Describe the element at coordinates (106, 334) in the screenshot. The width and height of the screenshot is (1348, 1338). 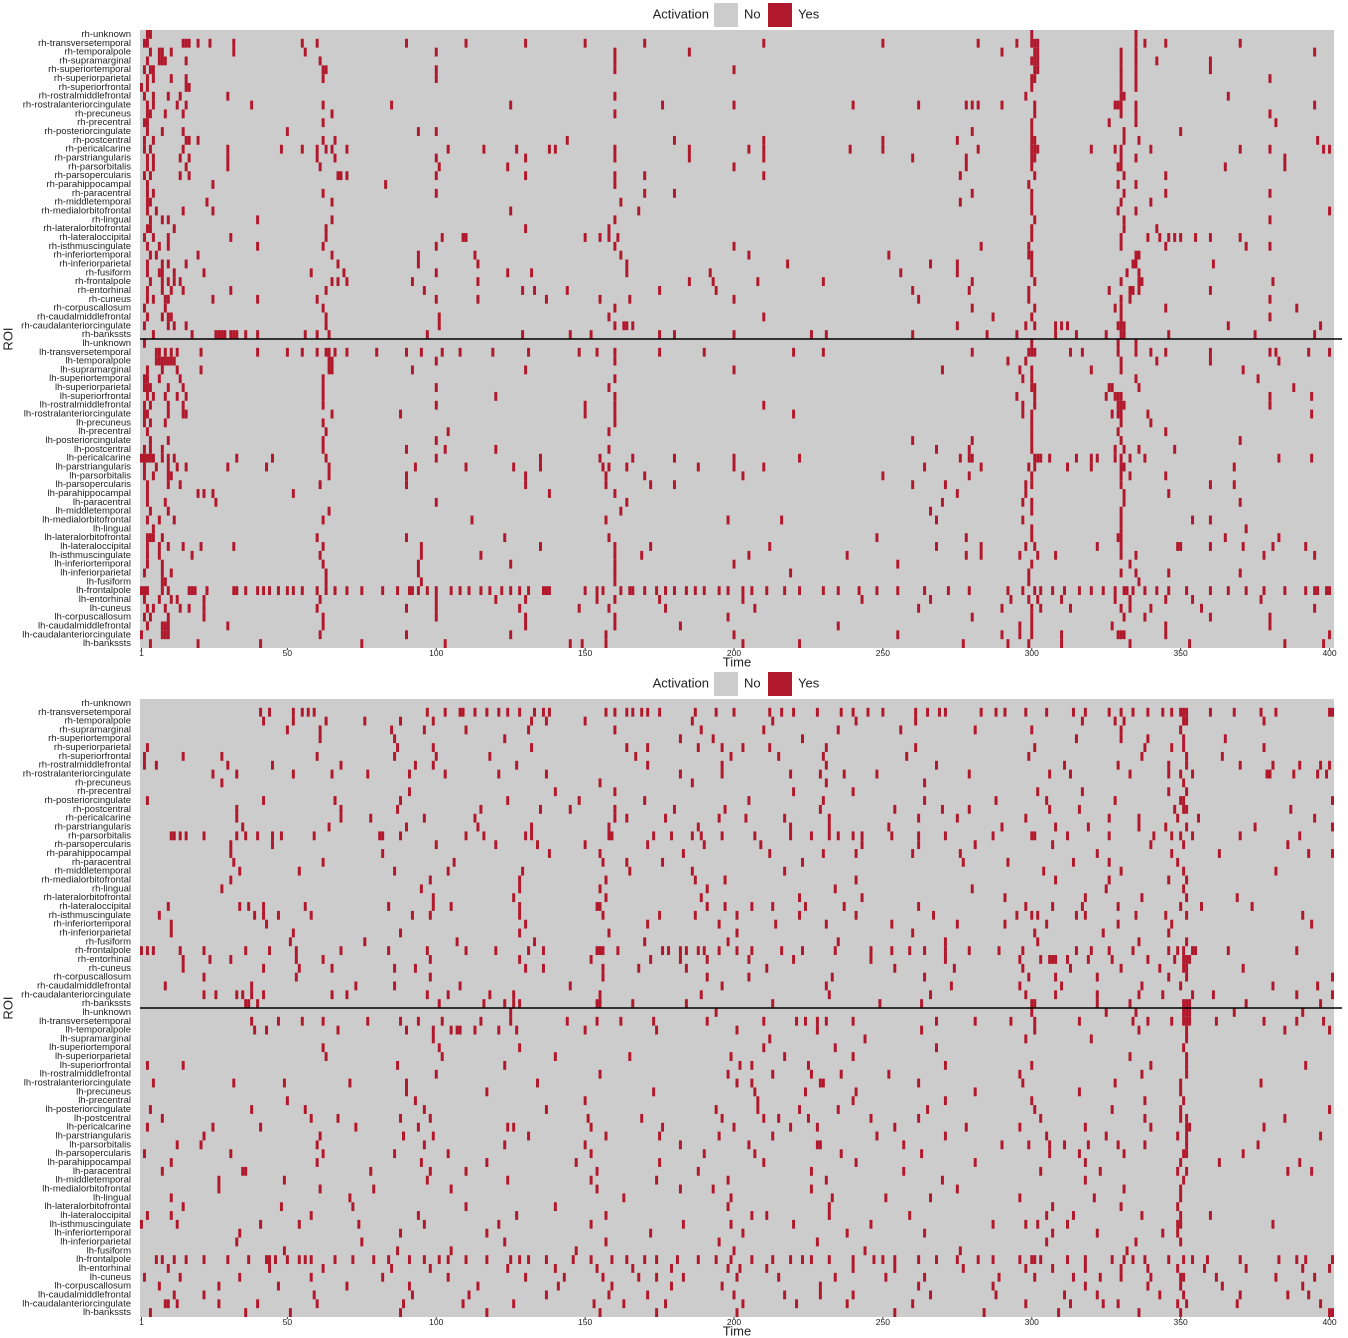
I see `roi-label: rh-bankssts` at that location.